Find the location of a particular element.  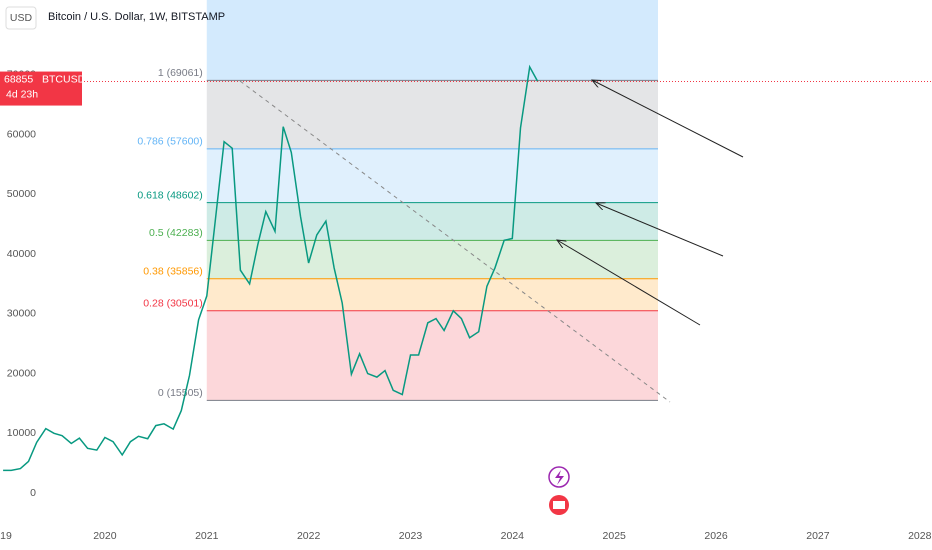

currency: USD is located at coordinates (21, 18).